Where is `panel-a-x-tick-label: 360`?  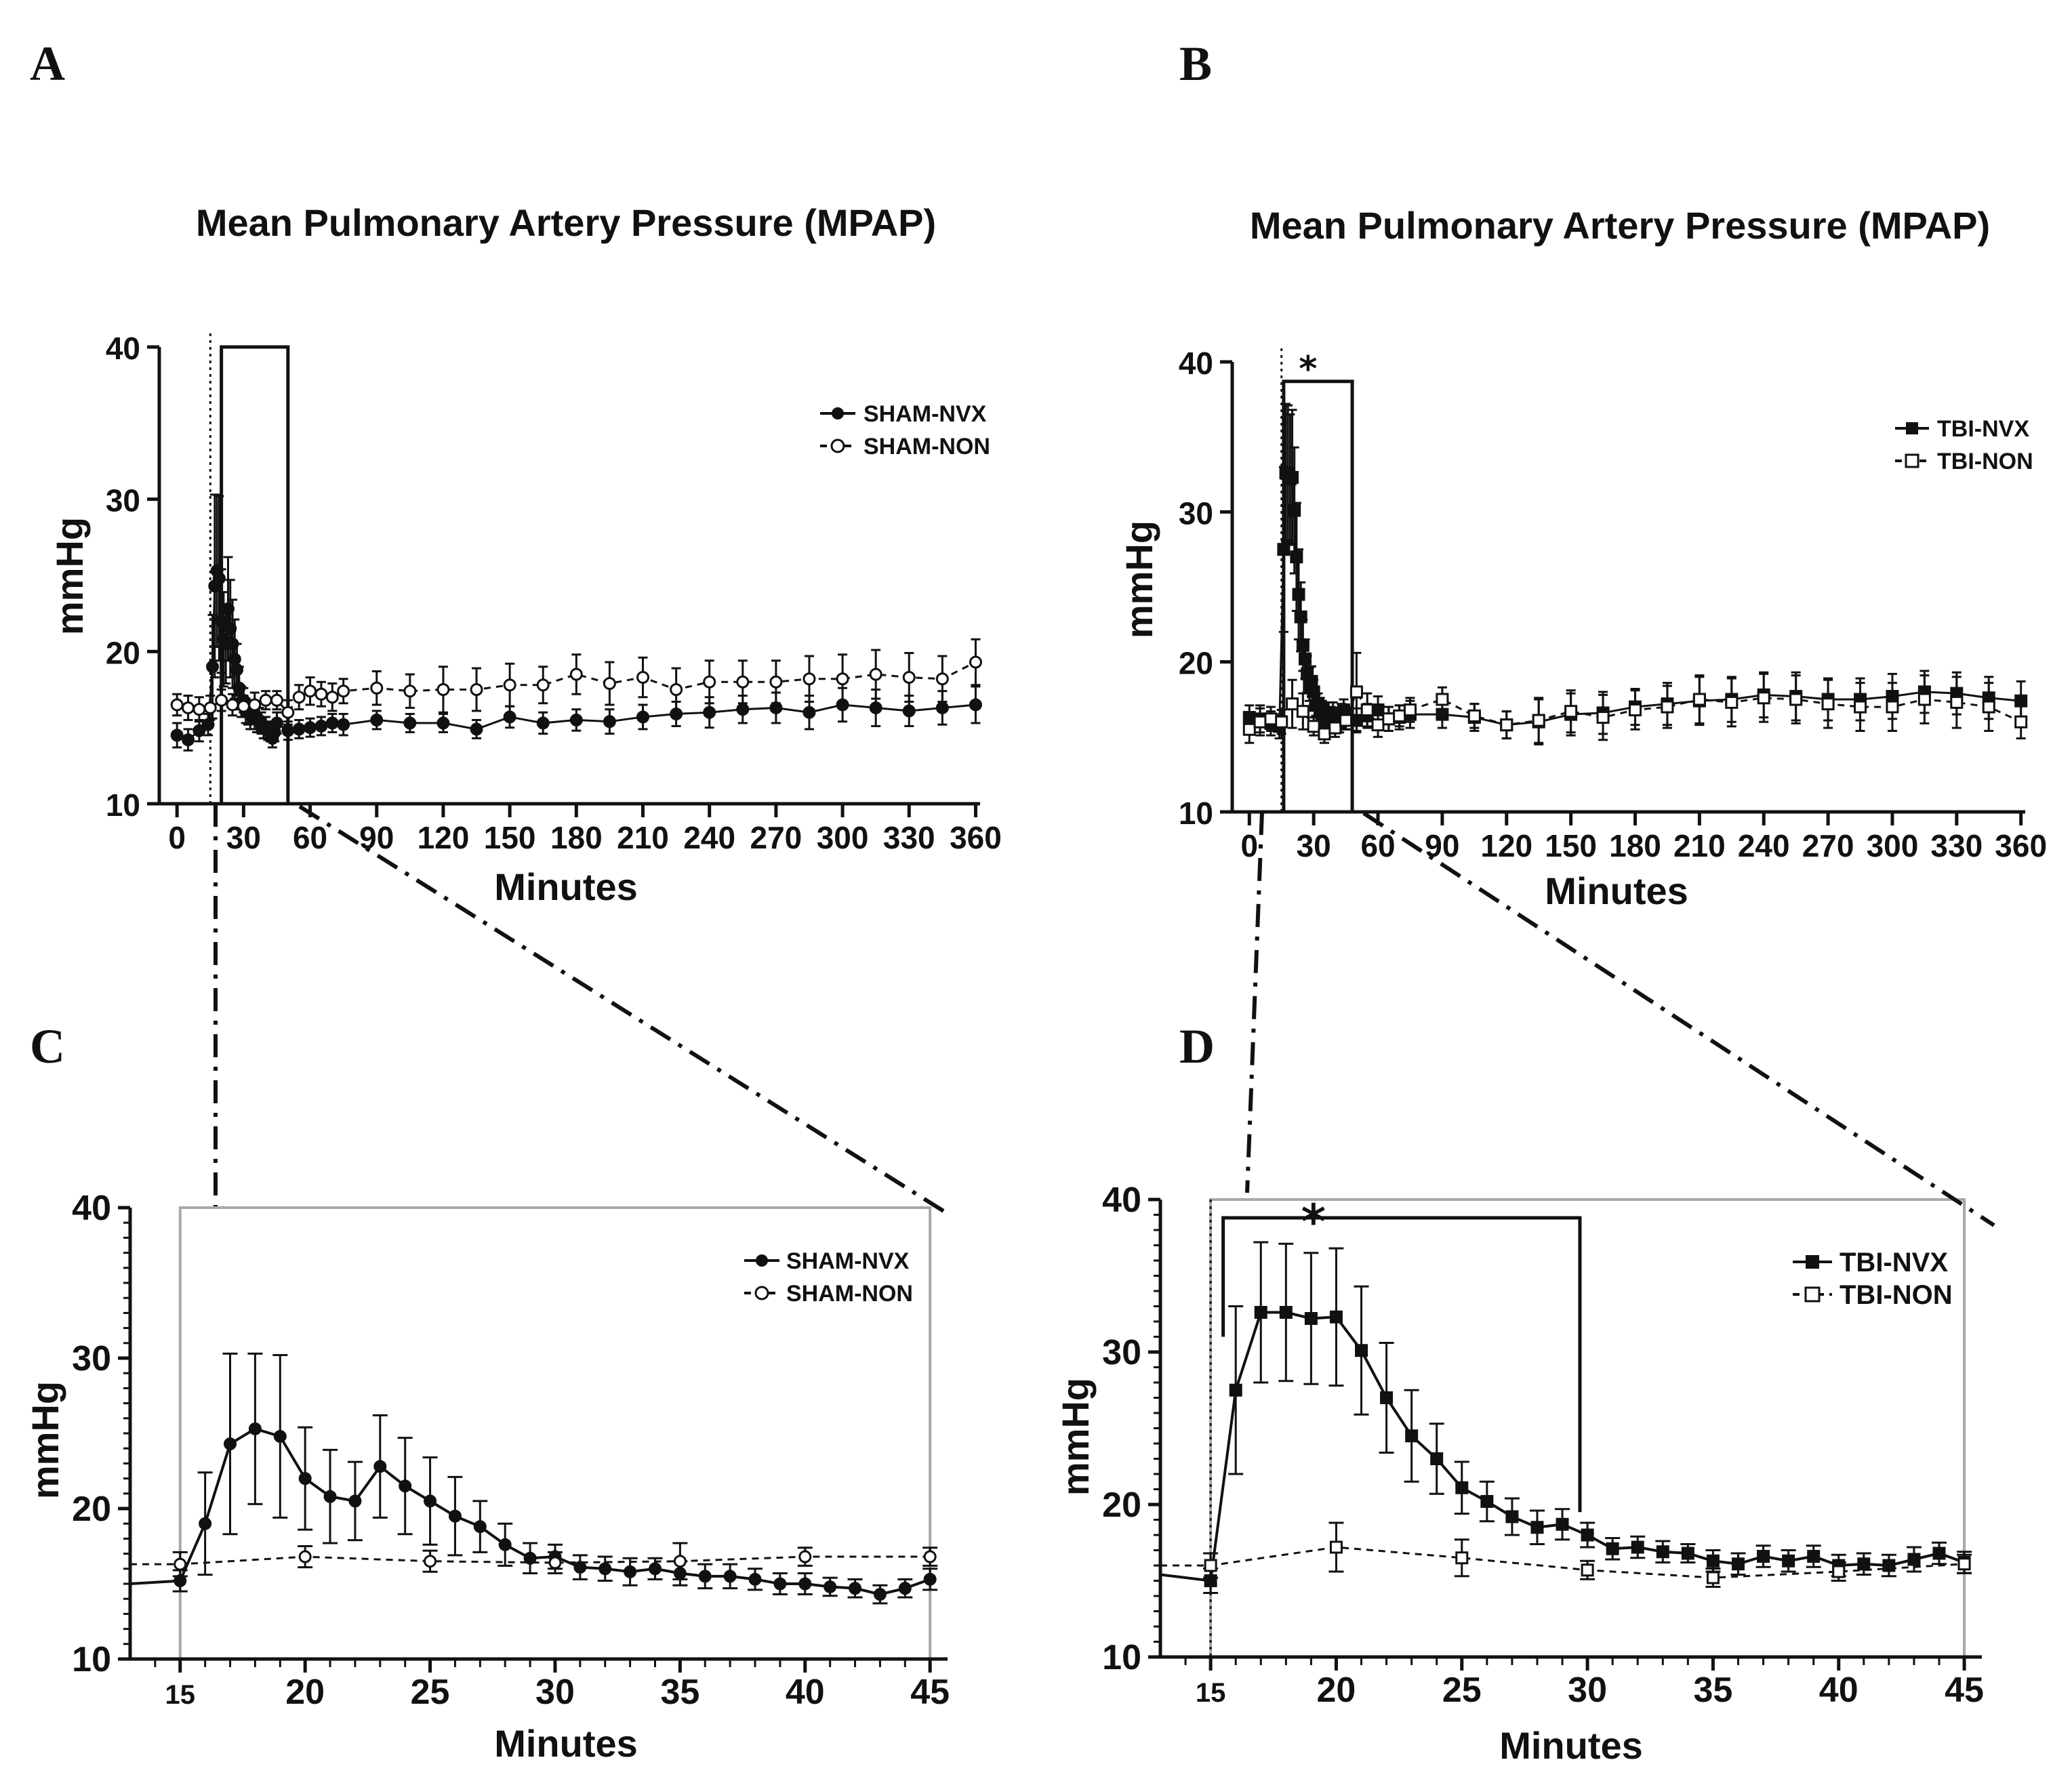
panel-a-x-tick-label: 360 is located at coordinates (976, 837).